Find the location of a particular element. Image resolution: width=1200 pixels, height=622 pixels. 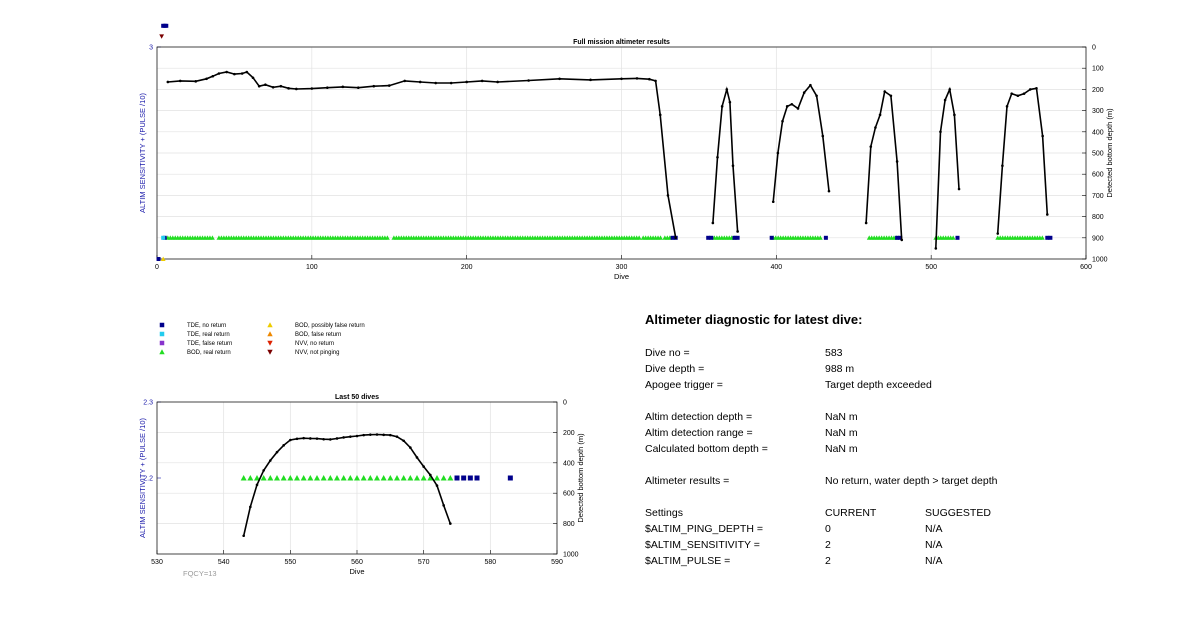

setting-name: $ALTIM_PING_DEPTH = is located at coordinates (704, 529).